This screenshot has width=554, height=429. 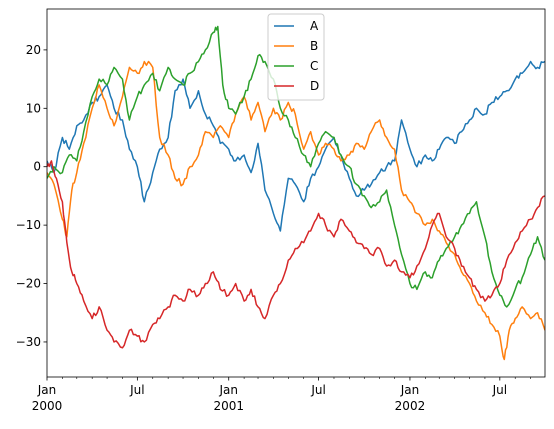 I want to click on y-tick-label: −20, so click(x=28, y=284).